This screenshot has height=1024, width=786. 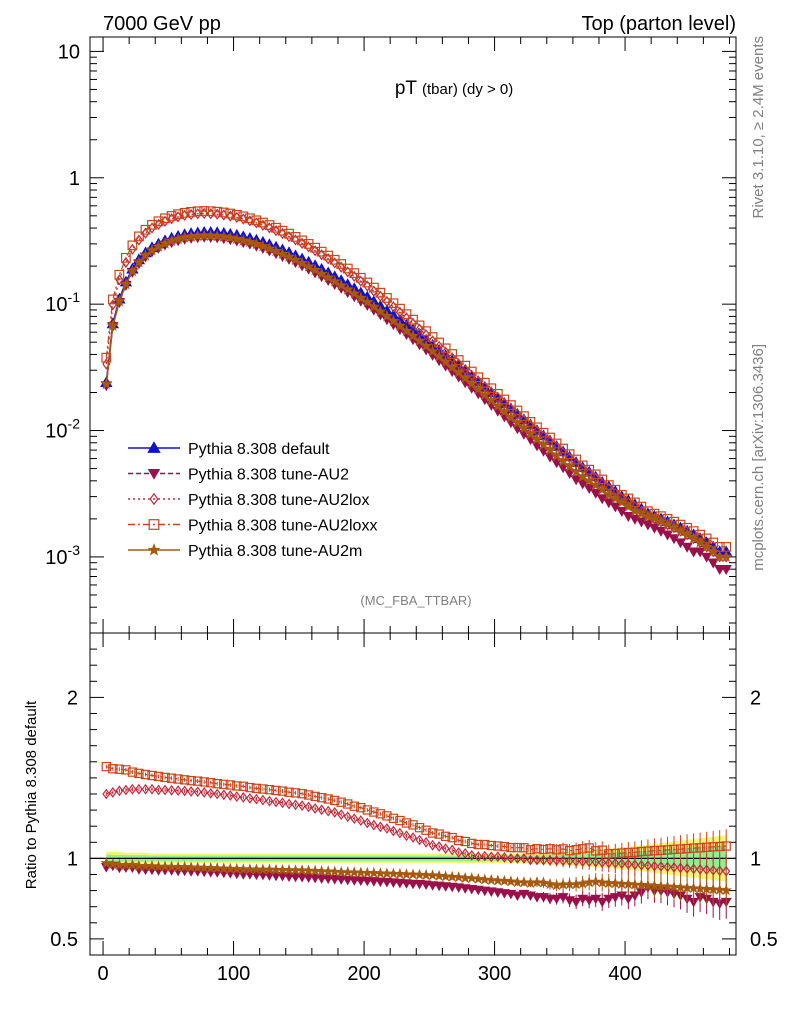 What do you see at coordinates (31, 794) in the screenshot?
I see `ratio-y-axis-label: Ratio to Pythia 8.308 default` at bounding box center [31, 794].